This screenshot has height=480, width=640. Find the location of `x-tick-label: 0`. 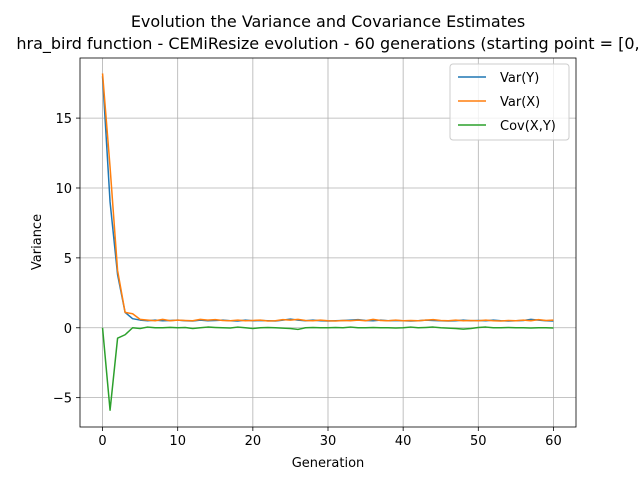

x-tick-label: 0 is located at coordinates (102, 441).